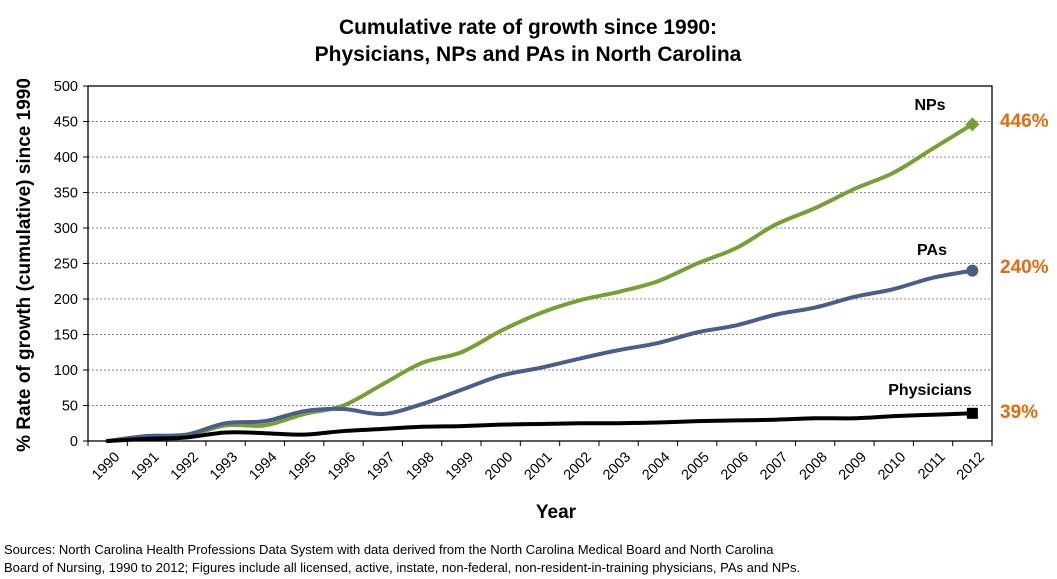 The height and width of the screenshot is (579, 1057). Describe the element at coordinates (972, 413) in the screenshot. I see `end-marker-physicians` at that location.